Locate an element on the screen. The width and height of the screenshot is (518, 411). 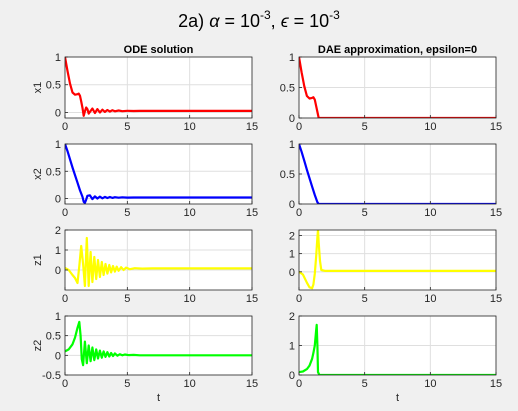
subplot-1: 0 5 10 15 0 0.5 1 DAE approximation, epsilon=0 is located at coordinates (391, 88).